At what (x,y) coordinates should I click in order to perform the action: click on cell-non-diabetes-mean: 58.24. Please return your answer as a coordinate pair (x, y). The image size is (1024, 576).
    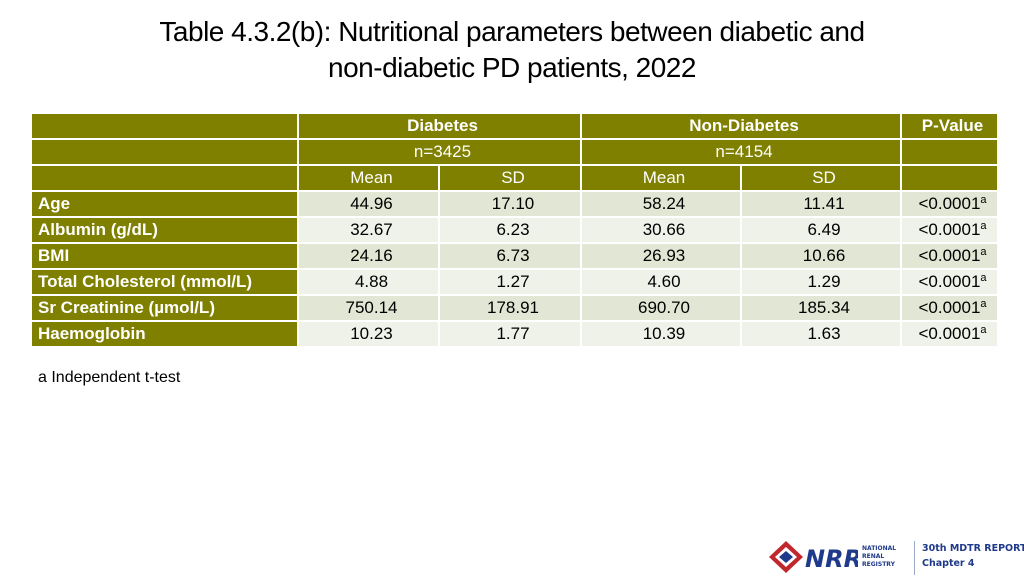
    Looking at the image, I should click on (661, 204).